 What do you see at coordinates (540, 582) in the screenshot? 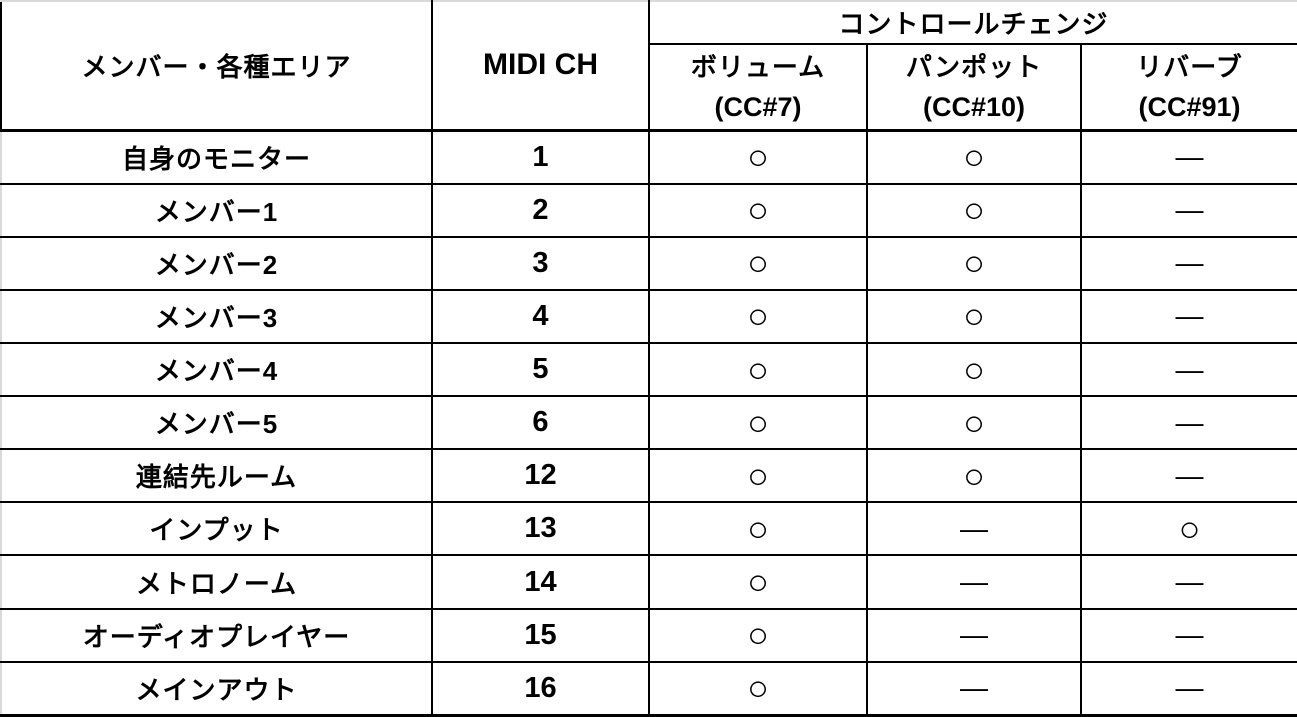
I see `midi-ch-cell: 14` at bounding box center [540, 582].